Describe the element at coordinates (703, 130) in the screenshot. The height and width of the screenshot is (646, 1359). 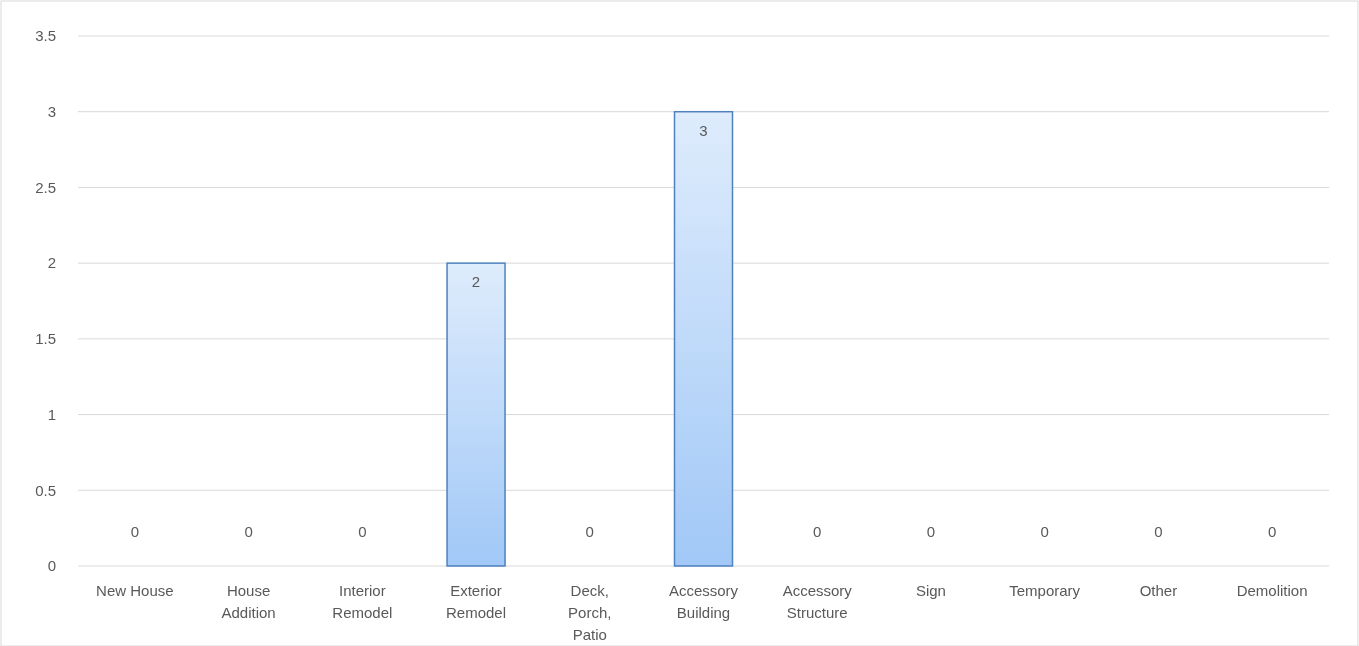
I see `data-label: 3` at that location.